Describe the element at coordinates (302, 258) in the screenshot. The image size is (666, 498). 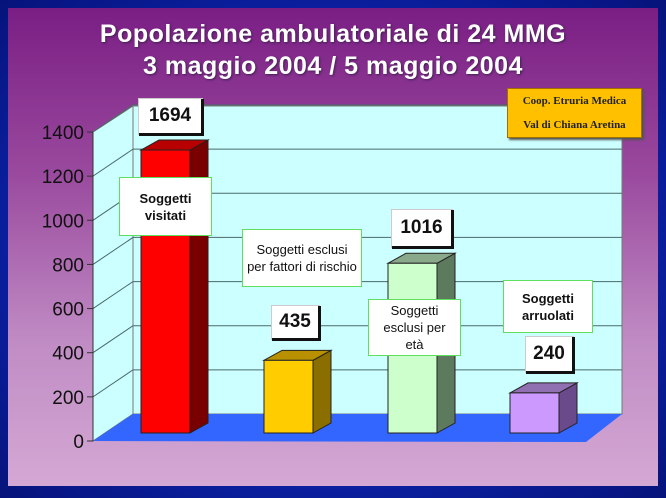
I see `category-label-1: Soggetti esclusi per fattori di rischio` at that location.